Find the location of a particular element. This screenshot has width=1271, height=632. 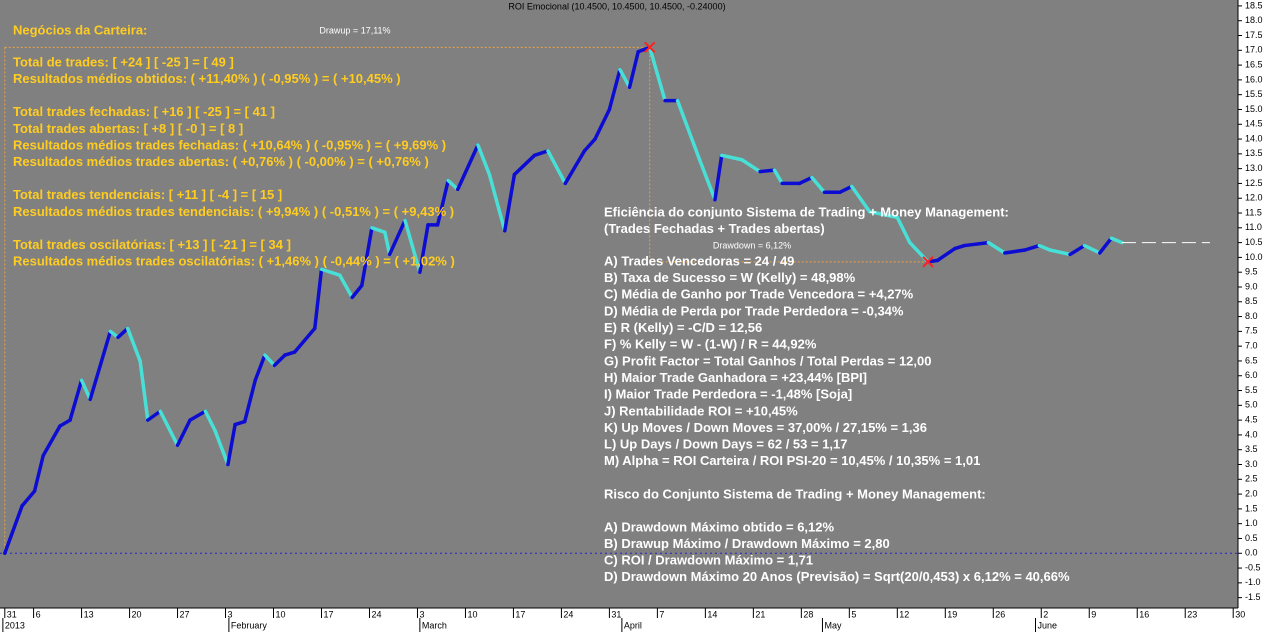

stat-line: I) Maior Trade Perdedora = -1,48% [Soja] is located at coordinates (728, 394).